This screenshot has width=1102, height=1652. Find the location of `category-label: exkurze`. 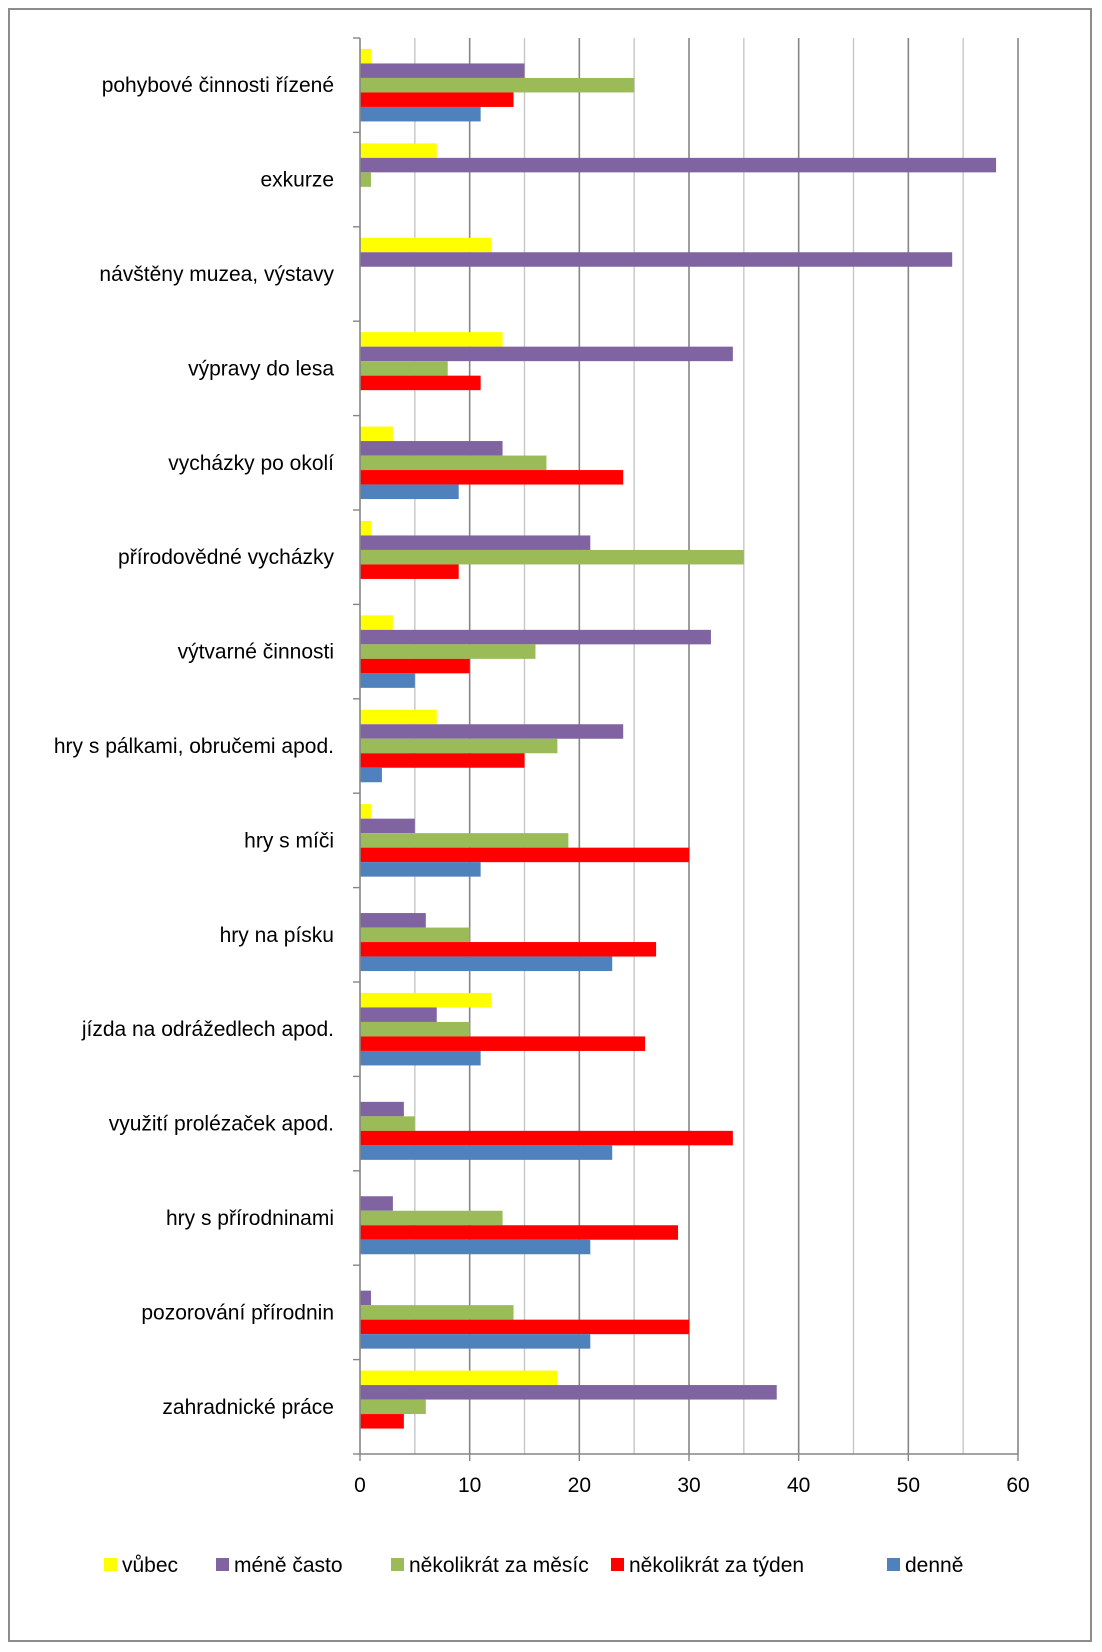

category-label: exkurze is located at coordinates (297, 180).